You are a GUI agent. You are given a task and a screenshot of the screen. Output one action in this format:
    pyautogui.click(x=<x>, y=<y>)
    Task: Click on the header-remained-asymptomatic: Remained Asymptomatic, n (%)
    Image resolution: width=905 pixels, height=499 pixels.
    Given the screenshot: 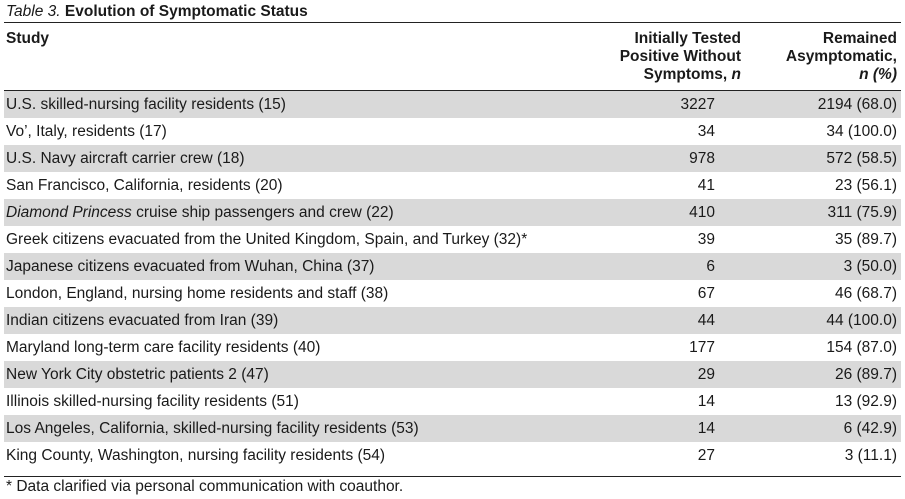 What is the action you would take?
    pyautogui.click(x=841, y=57)
    